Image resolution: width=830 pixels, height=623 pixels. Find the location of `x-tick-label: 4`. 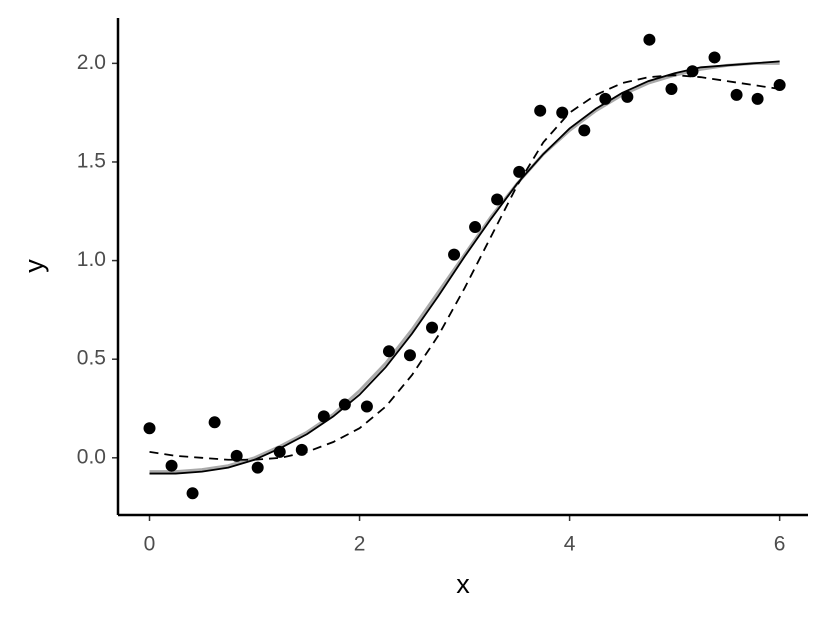

x-tick-label: 4 is located at coordinates (570, 544).